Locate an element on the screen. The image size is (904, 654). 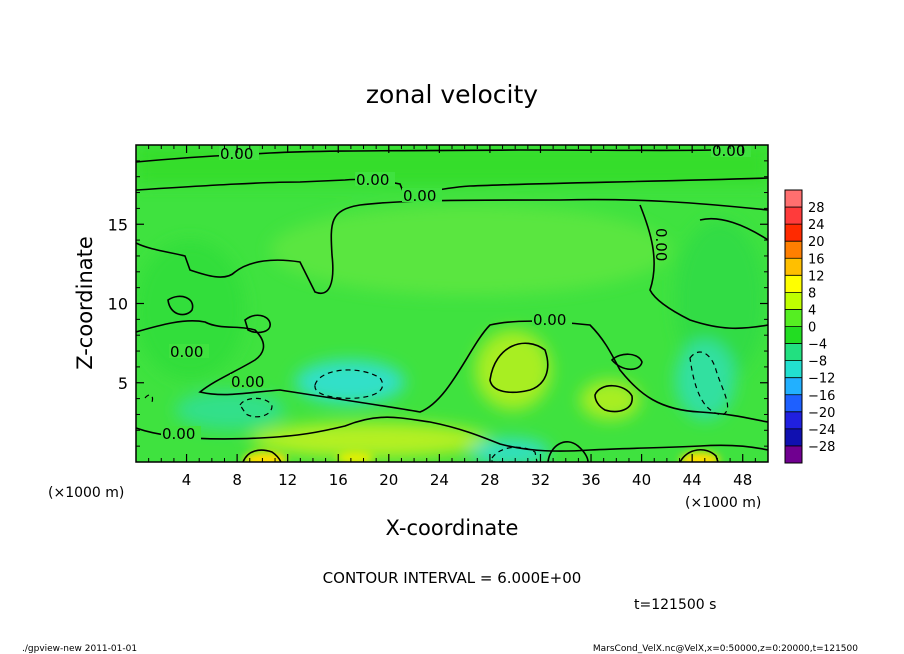
shade-left-cyan is located at coordinates (230, 410).